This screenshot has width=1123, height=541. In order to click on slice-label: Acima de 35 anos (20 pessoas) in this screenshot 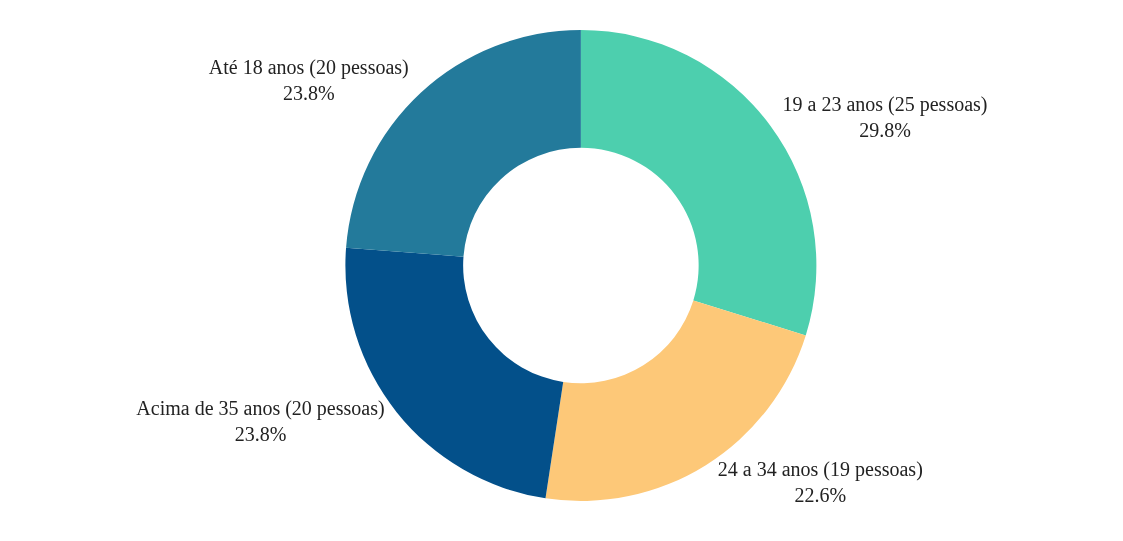, I will do `click(260, 409)`.